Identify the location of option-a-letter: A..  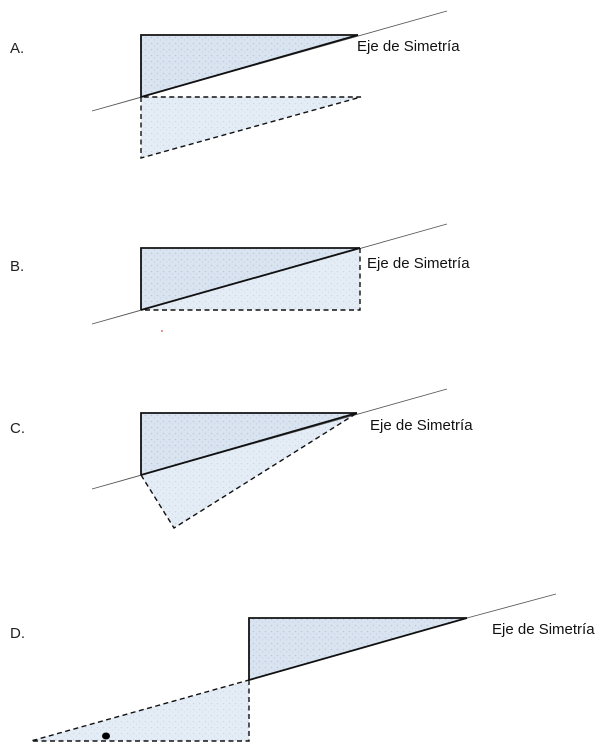
(17, 48).